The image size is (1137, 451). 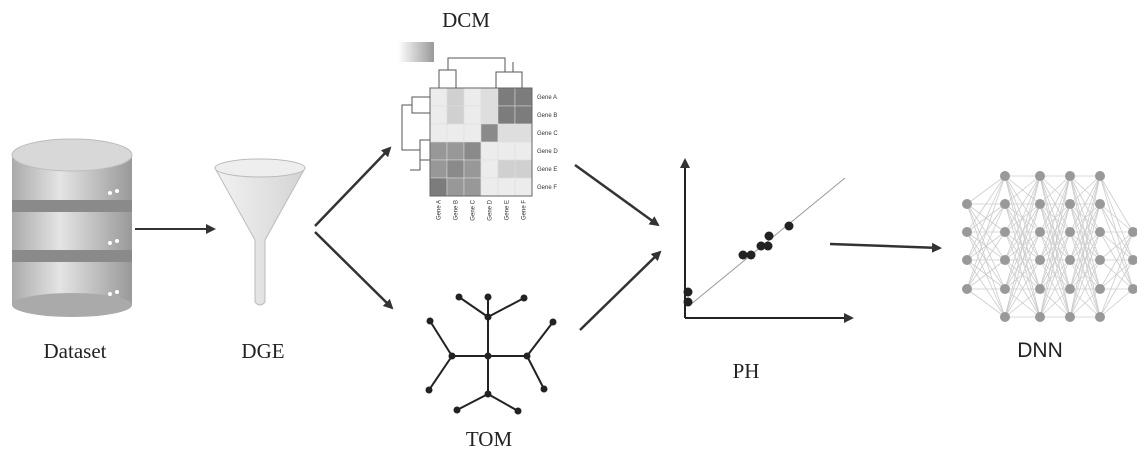 I want to click on heatmap-border, so click(x=481, y=142).